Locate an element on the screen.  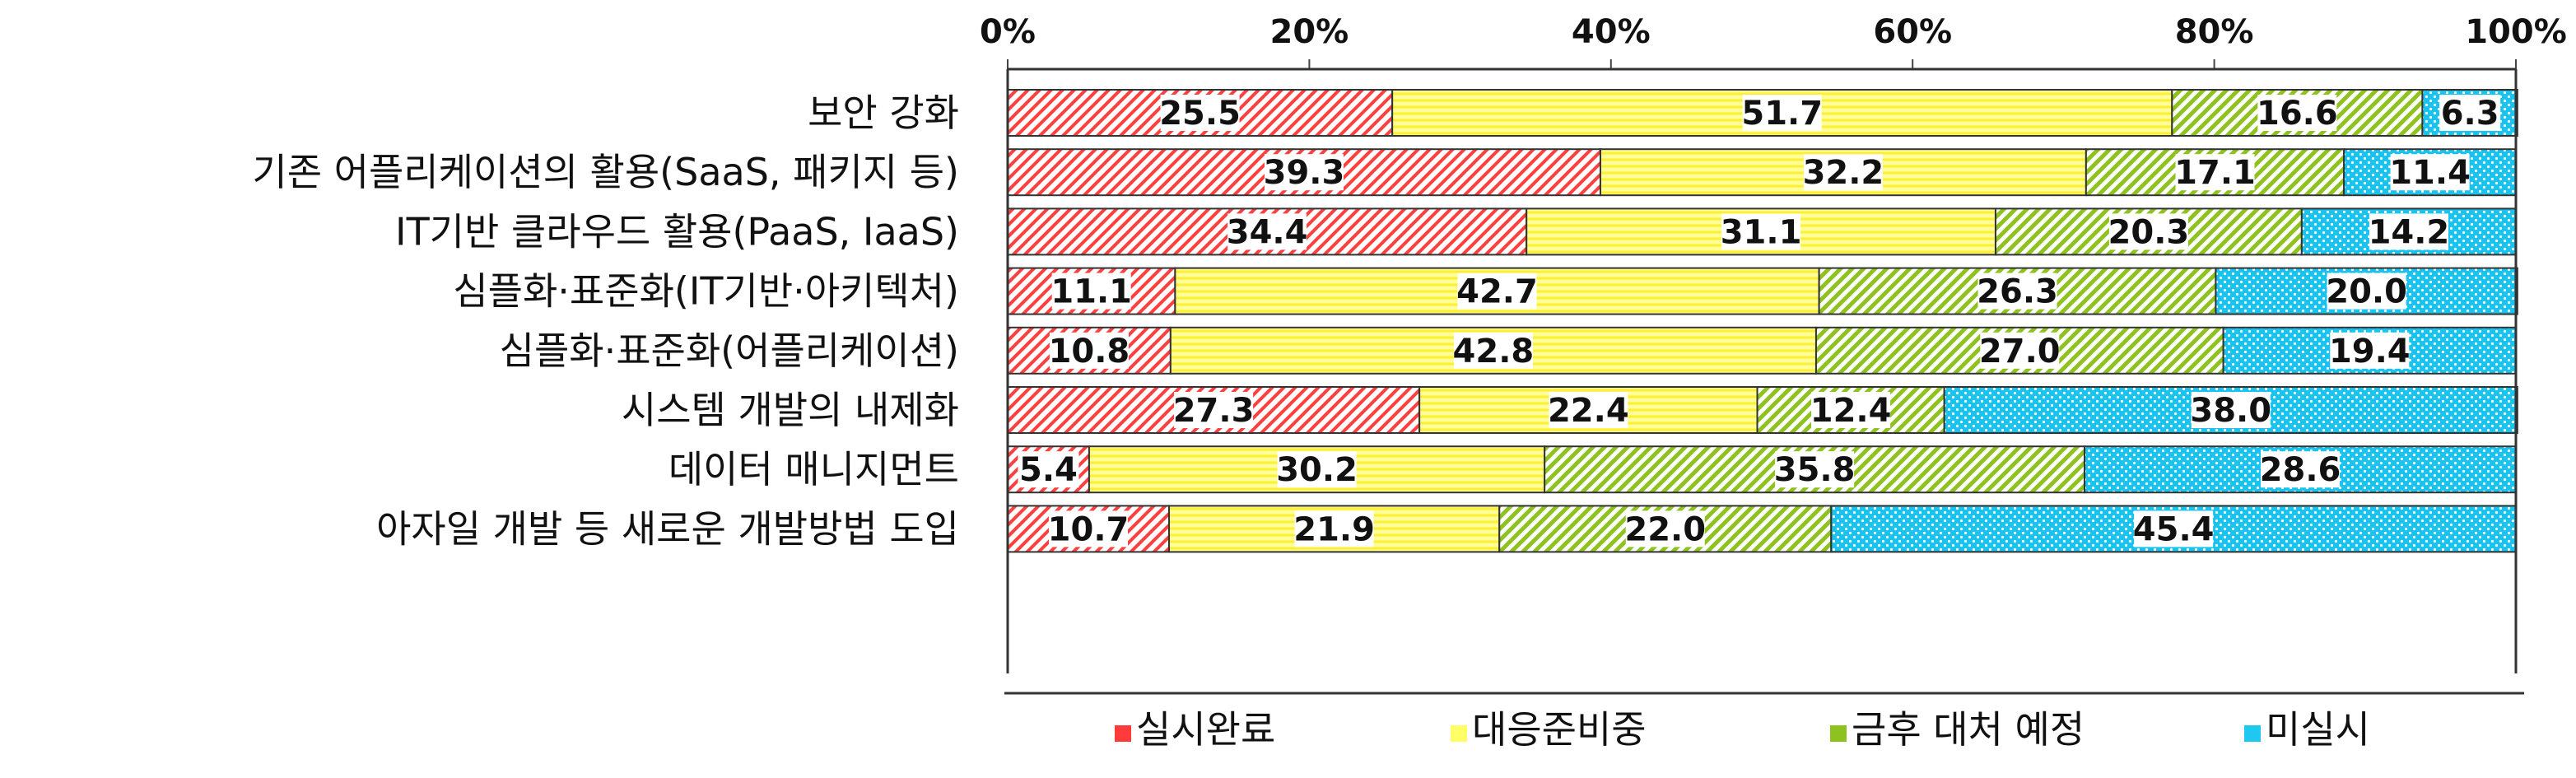
data-label: 42.8 is located at coordinates (1494, 351).